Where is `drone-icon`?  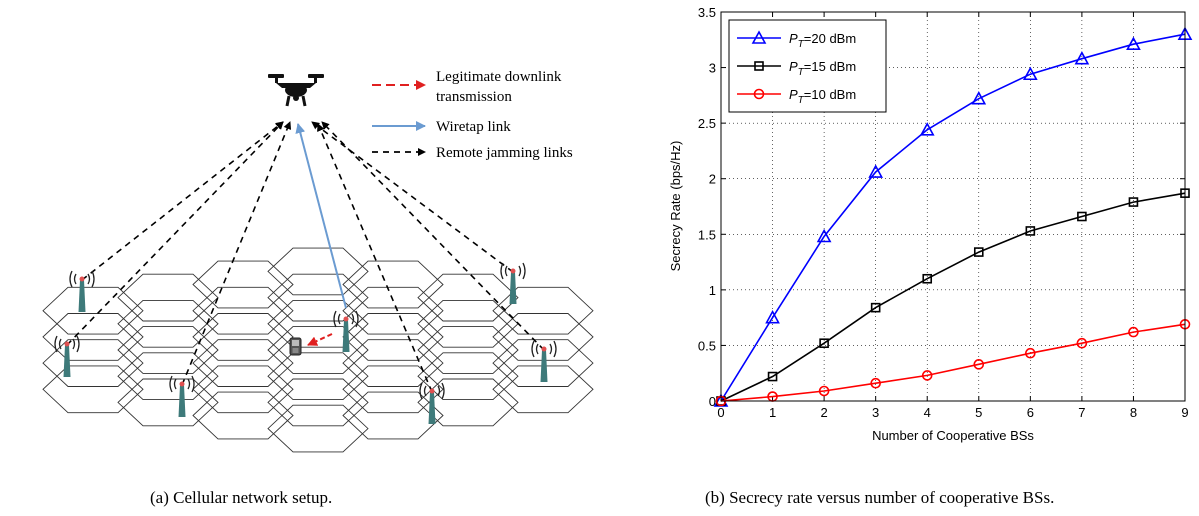 drone-icon is located at coordinates (296, 90).